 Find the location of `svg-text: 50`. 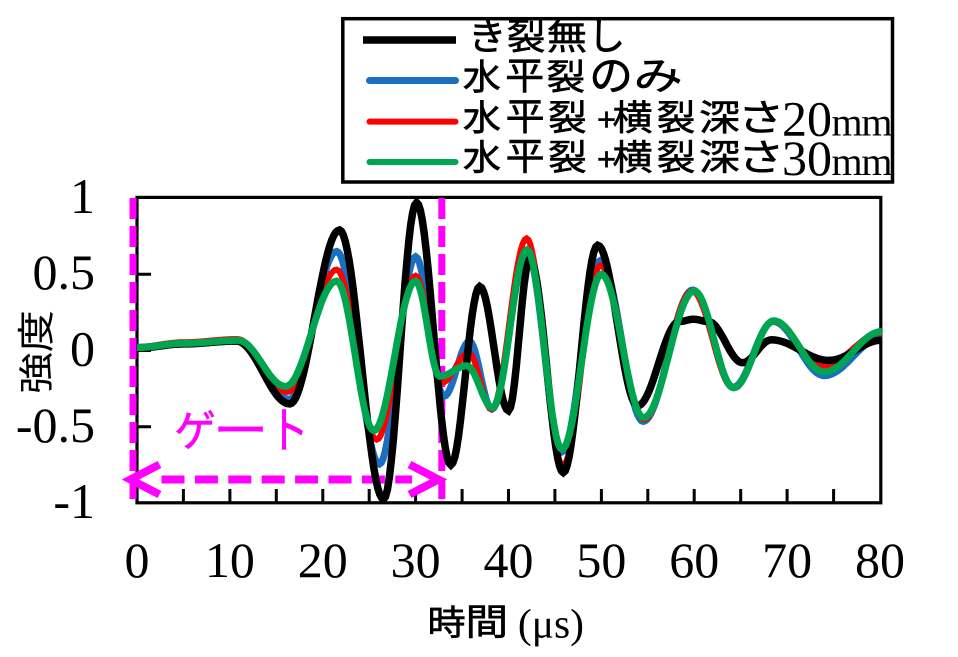

svg-text: 50 is located at coordinates (601, 560).